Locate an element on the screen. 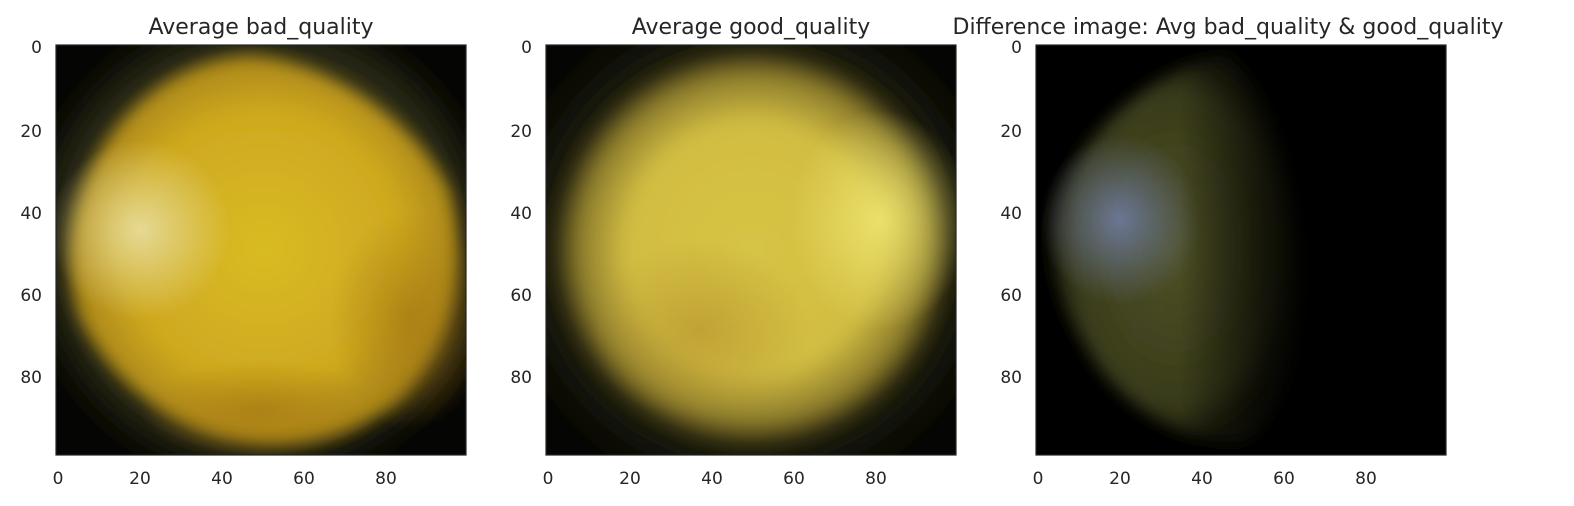  image-difference-highlight is located at coordinates (1120, 220).